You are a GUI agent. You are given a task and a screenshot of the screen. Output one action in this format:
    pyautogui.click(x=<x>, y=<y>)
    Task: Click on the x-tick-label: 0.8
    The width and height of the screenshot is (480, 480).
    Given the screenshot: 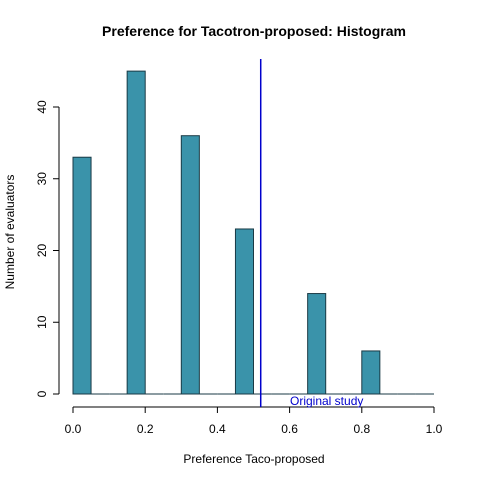 What is the action you would take?
    pyautogui.click(x=361, y=429)
    